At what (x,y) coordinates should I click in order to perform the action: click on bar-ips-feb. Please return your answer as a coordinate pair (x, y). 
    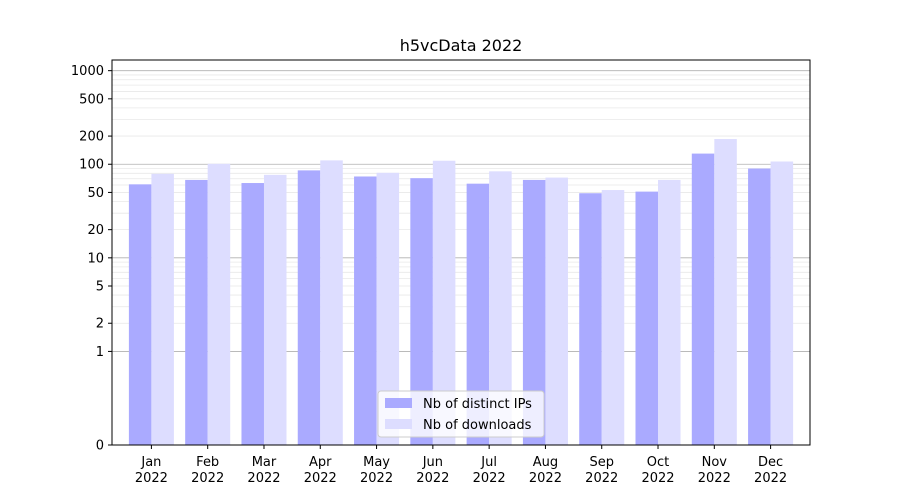
    Looking at the image, I should click on (196, 312).